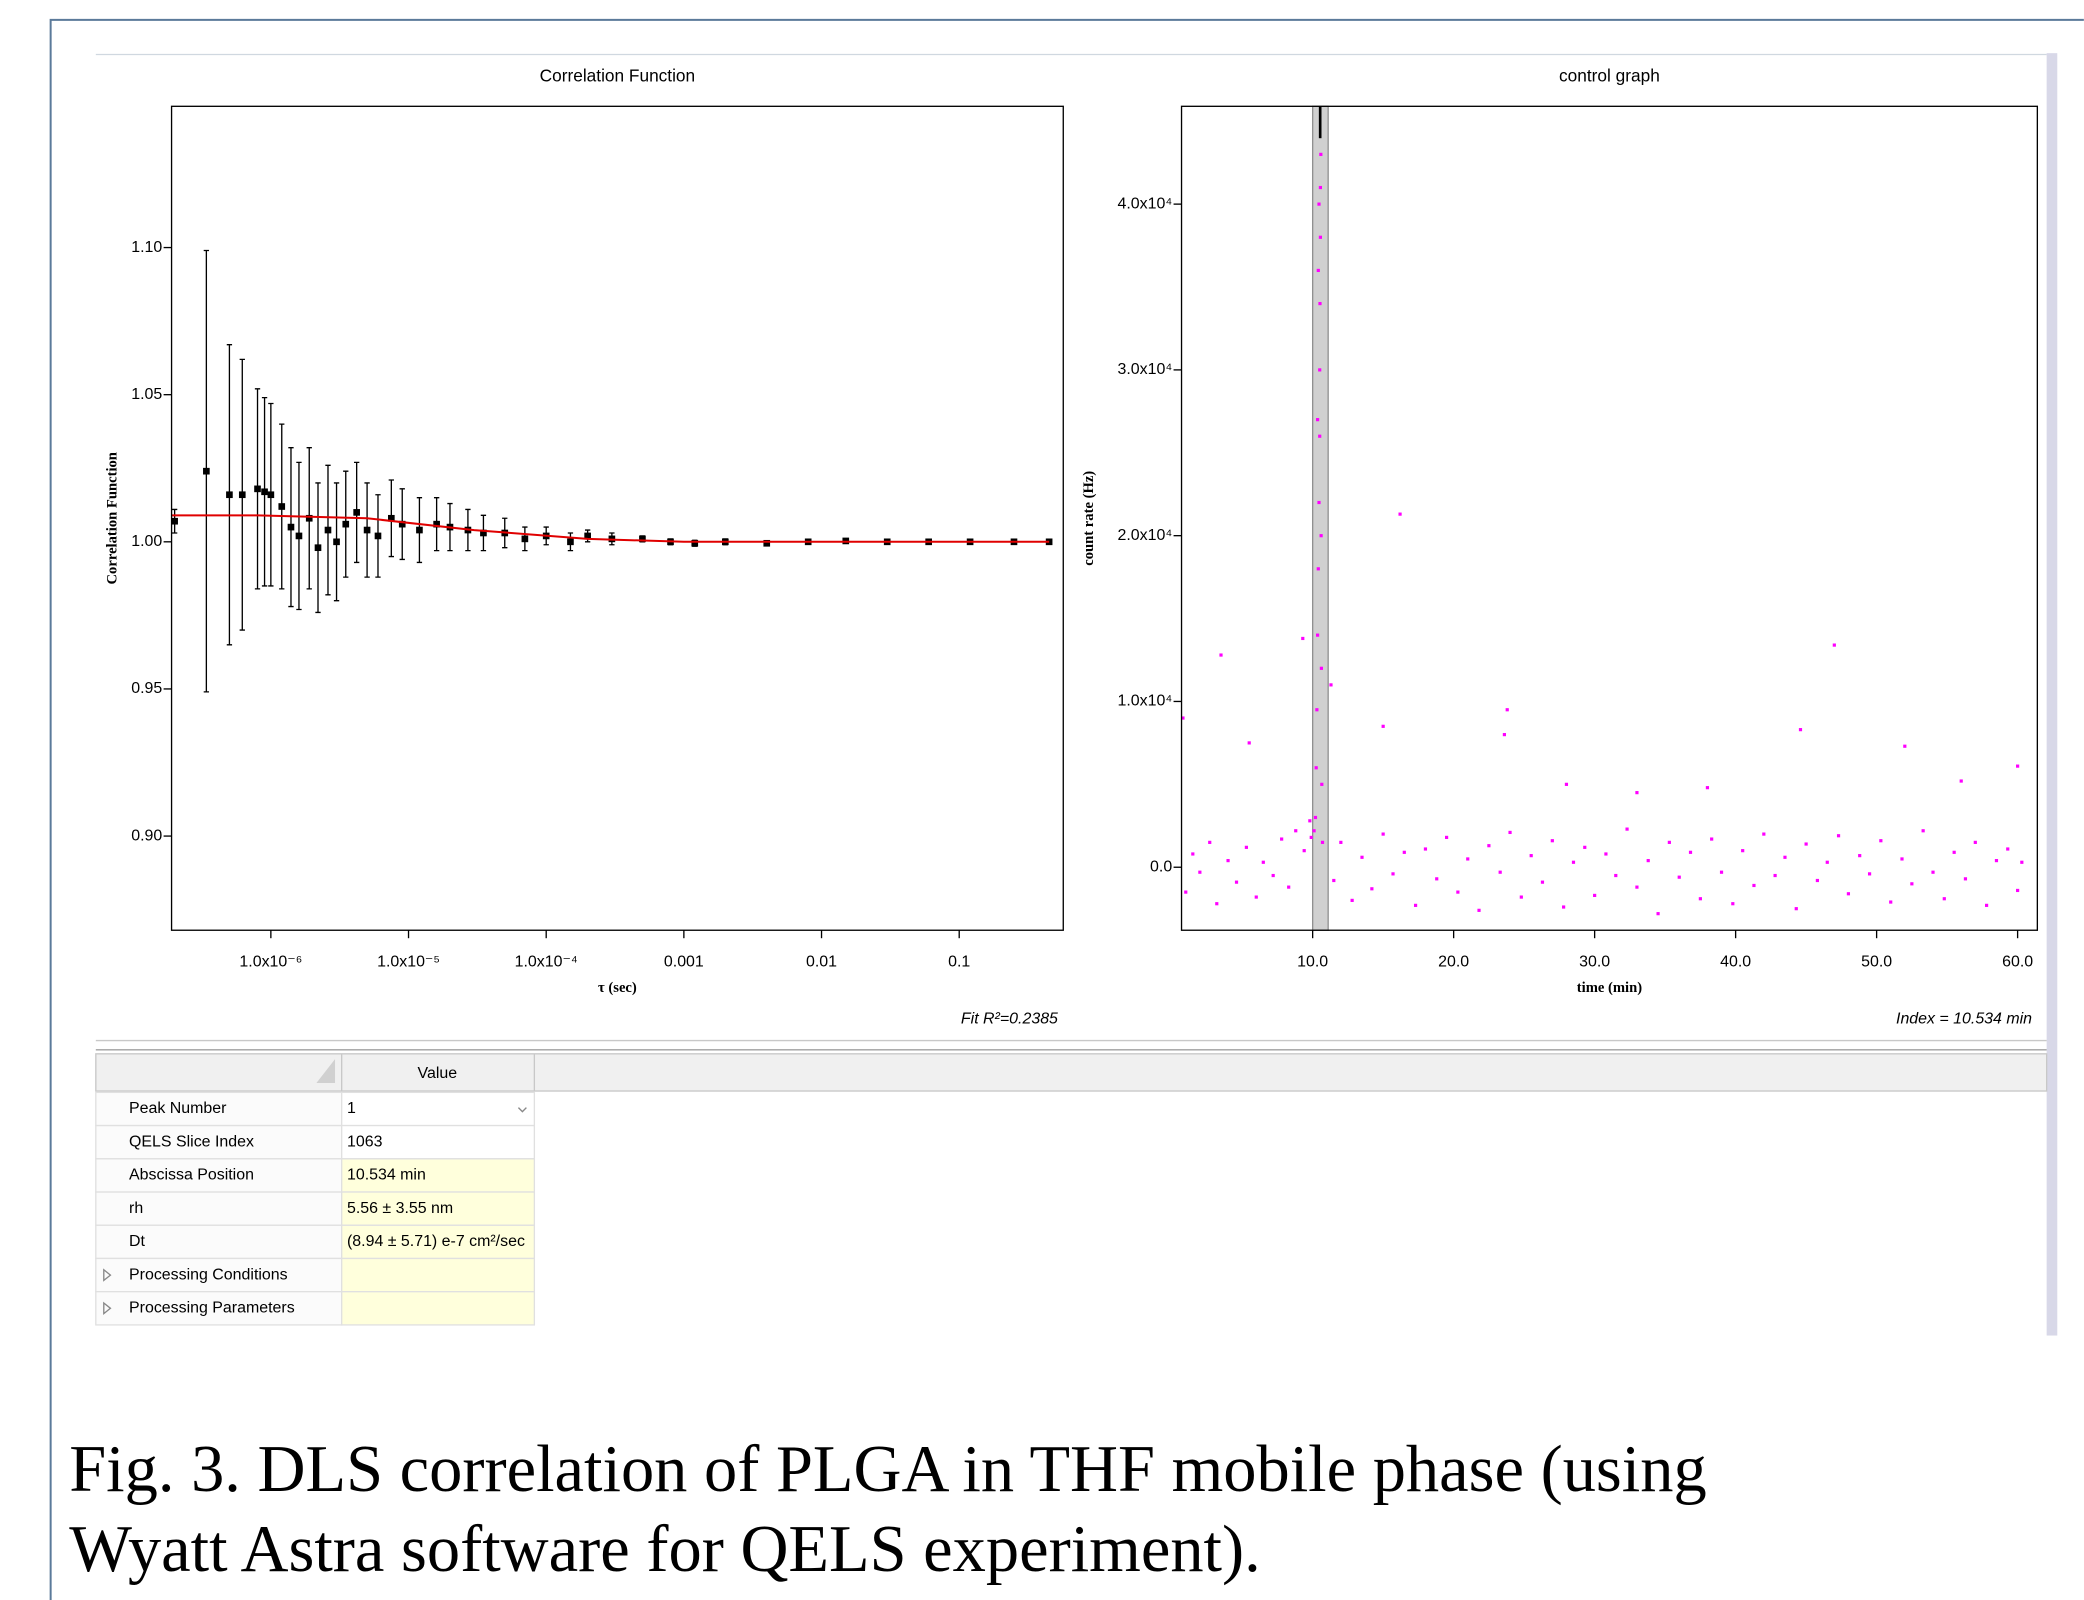 Image resolution: width=2084 pixels, height=1600 pixels. Describe the element at coordinates (438, 1073) in the screenshot. I see `column-header: Value` at that location.